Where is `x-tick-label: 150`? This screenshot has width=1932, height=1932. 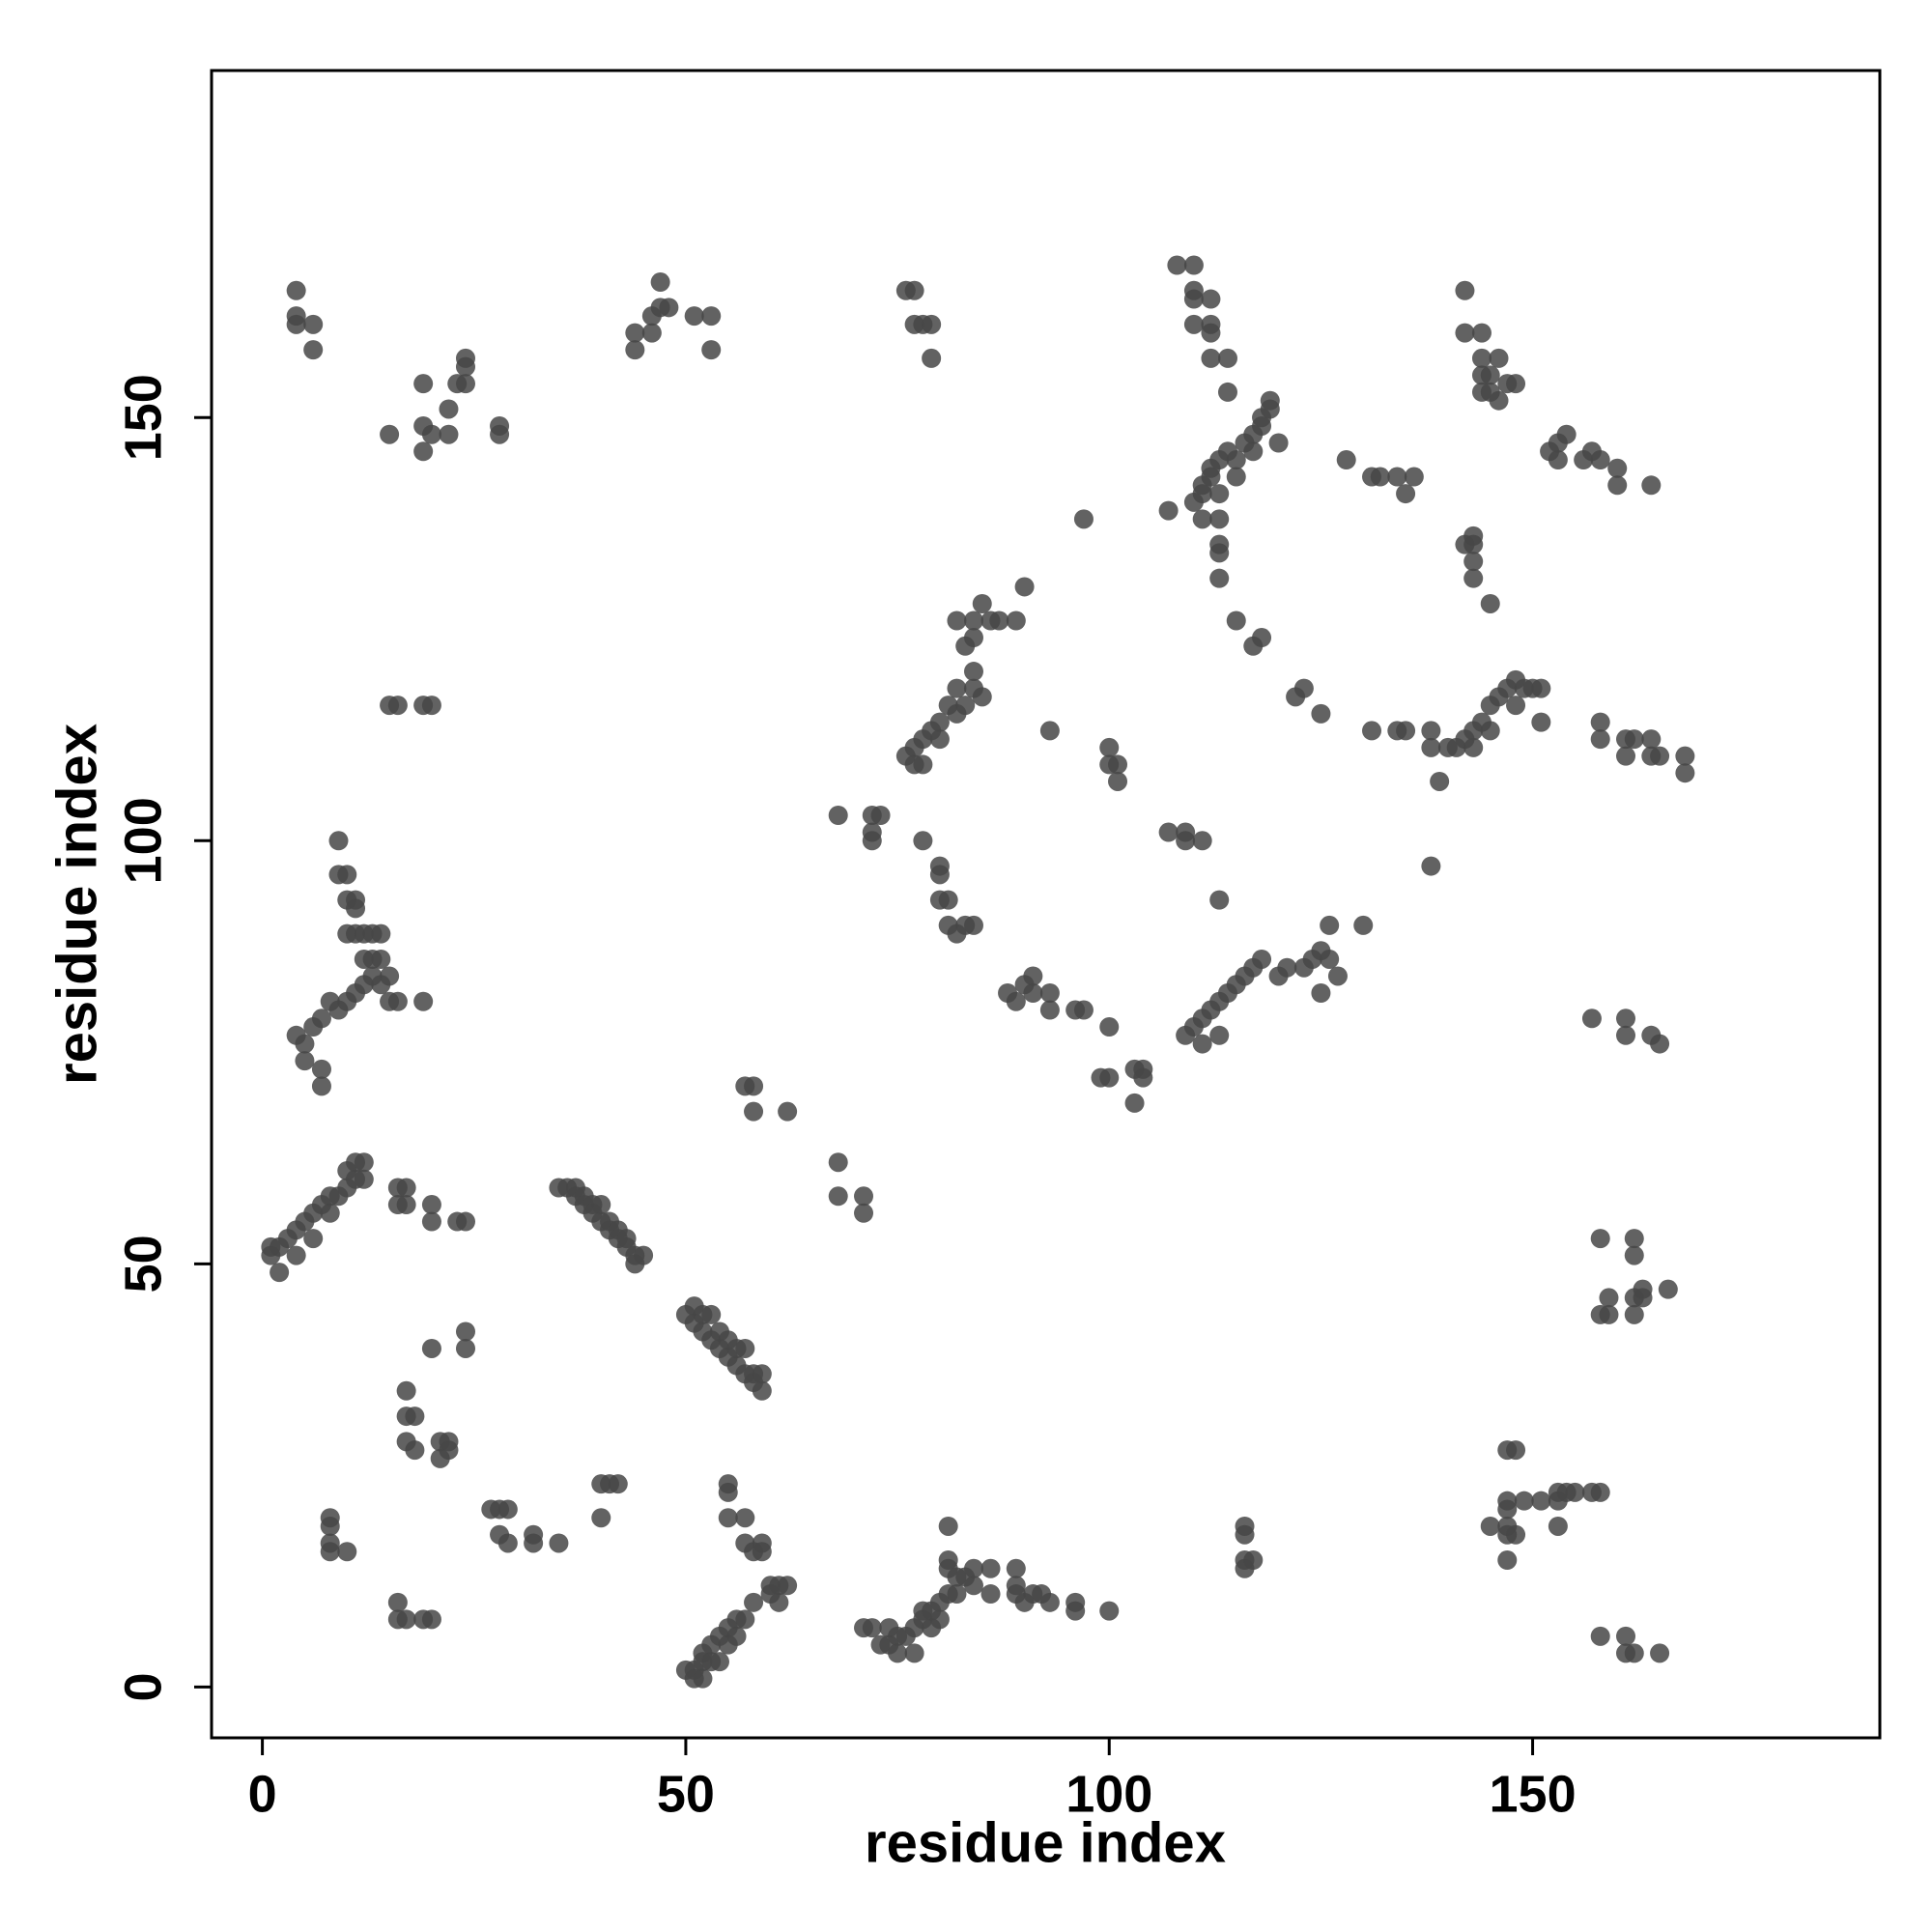 x-tick-label: 150 is located at coordinates (1533, 1794).